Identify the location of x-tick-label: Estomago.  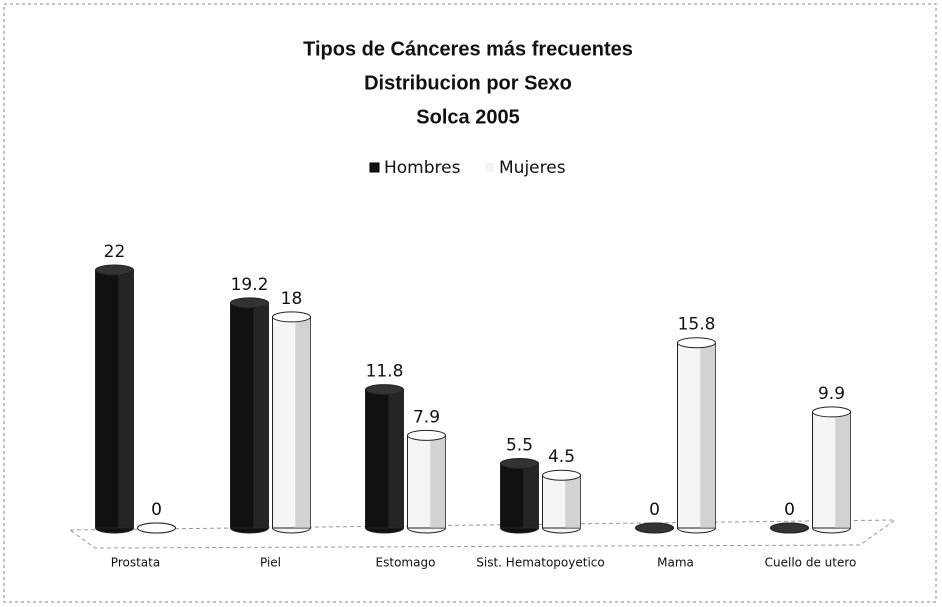
(406, 563).